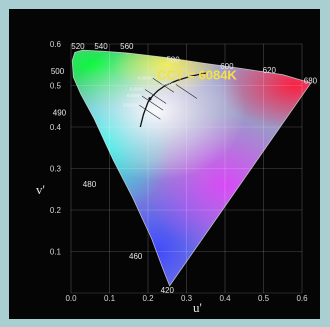 The height and width of the screenshot is (327, 330). Describe the element at coordinates (148, 298) in the screenshot. I see `x-tick-label: 0.2` at that location.